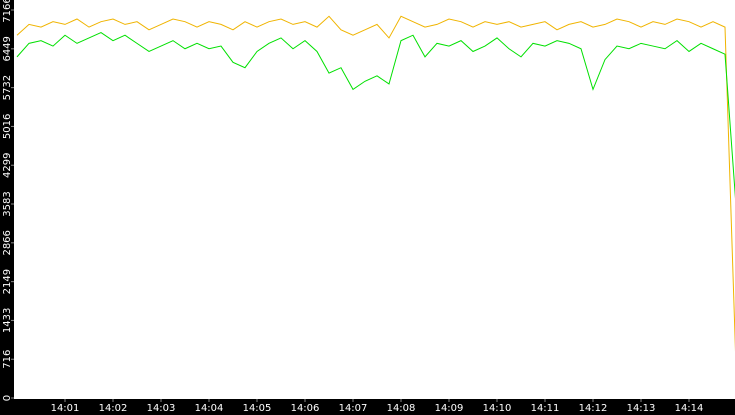 The width and height of the screenshot is (735, 415). I want to click on y-tick-label: 7166, so click(7, 11).